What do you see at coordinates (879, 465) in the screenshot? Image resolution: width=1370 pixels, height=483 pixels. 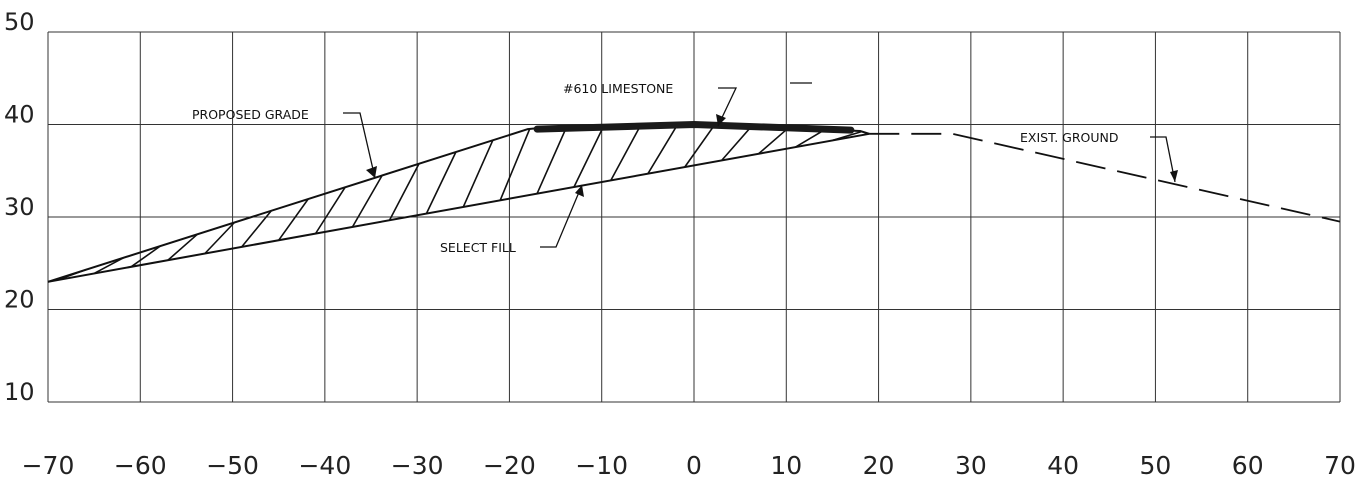 I see `x-tick-20: 20` at bounding box center [879, 465].